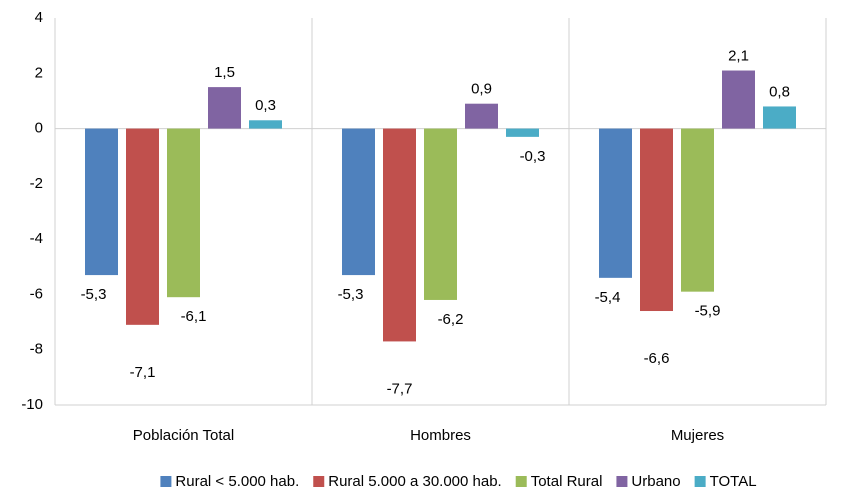 The image size is (843, 490). I want to click on value-label: -5,9, so click(708, 311).